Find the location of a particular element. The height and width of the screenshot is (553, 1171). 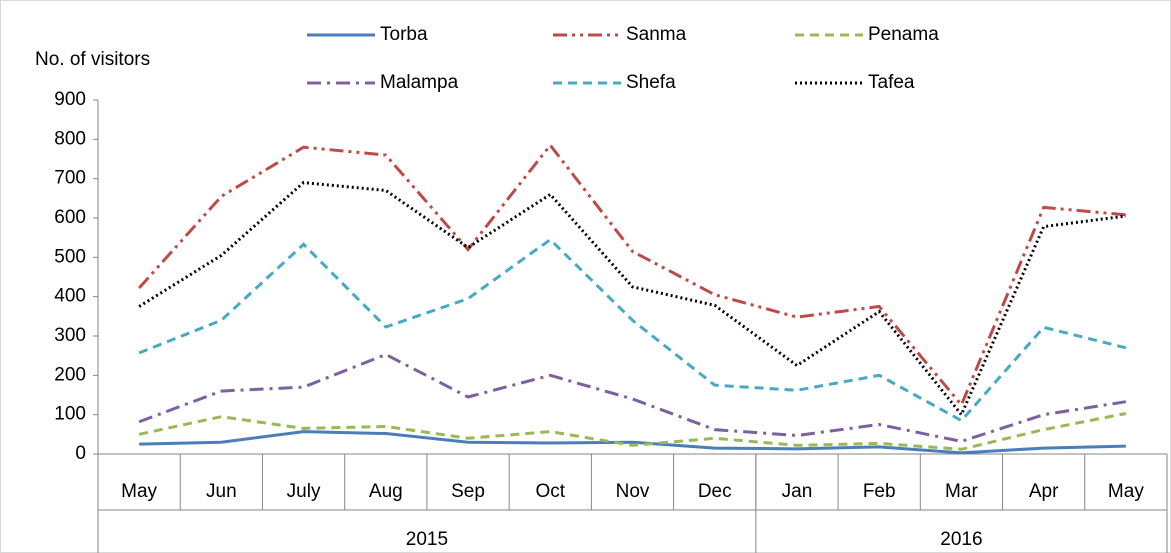

x-tick-label: Nov is located at coordinates (633, 491).